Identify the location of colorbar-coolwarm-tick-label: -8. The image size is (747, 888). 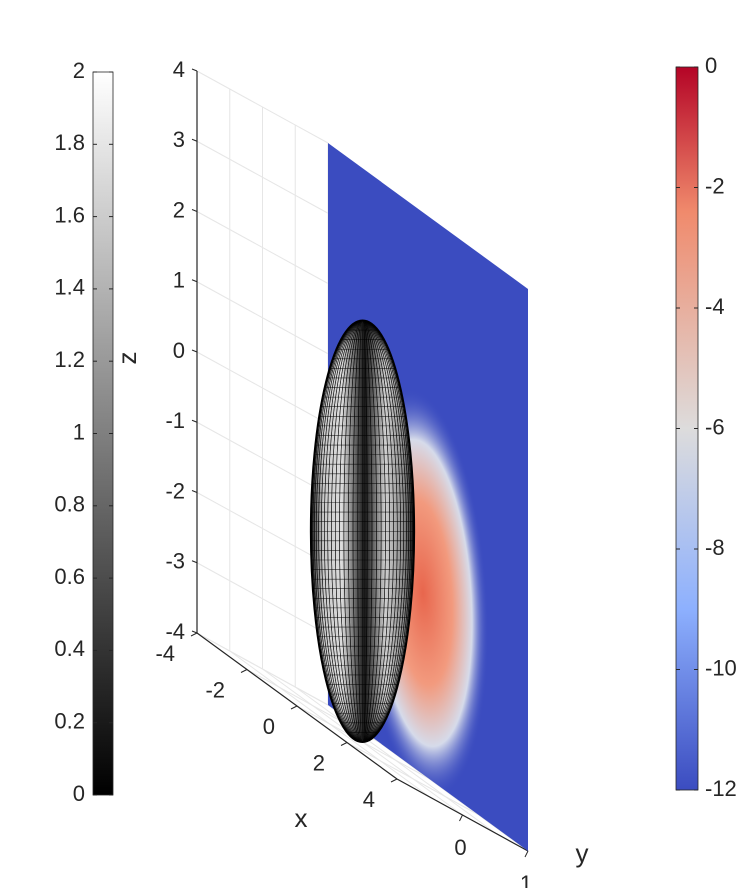
(715, 547).